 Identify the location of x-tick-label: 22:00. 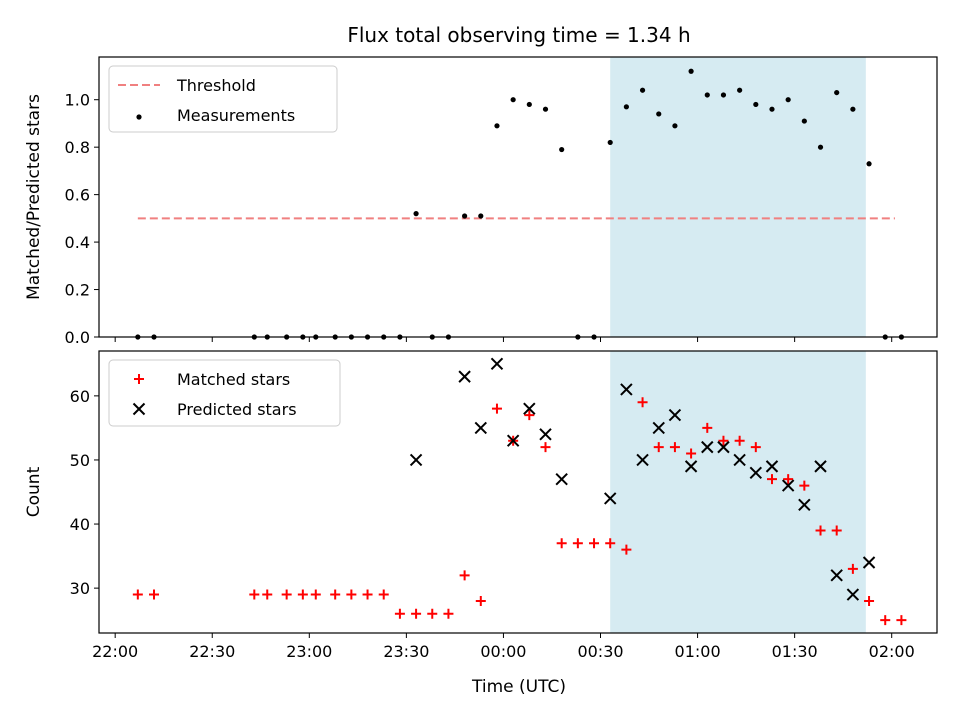
(115, 651).